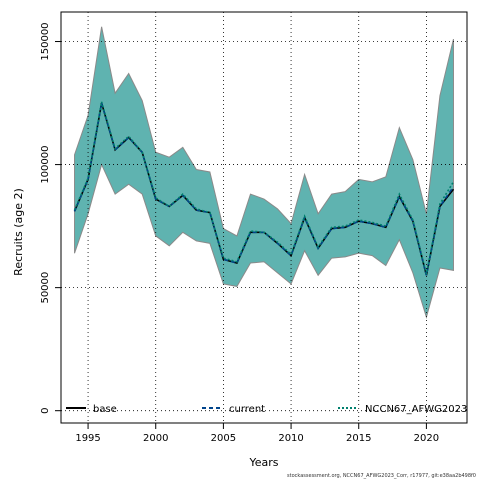 This screenshot has height=480, width=480. I want to click on y-tick-label: 100000, so click(45, 164).